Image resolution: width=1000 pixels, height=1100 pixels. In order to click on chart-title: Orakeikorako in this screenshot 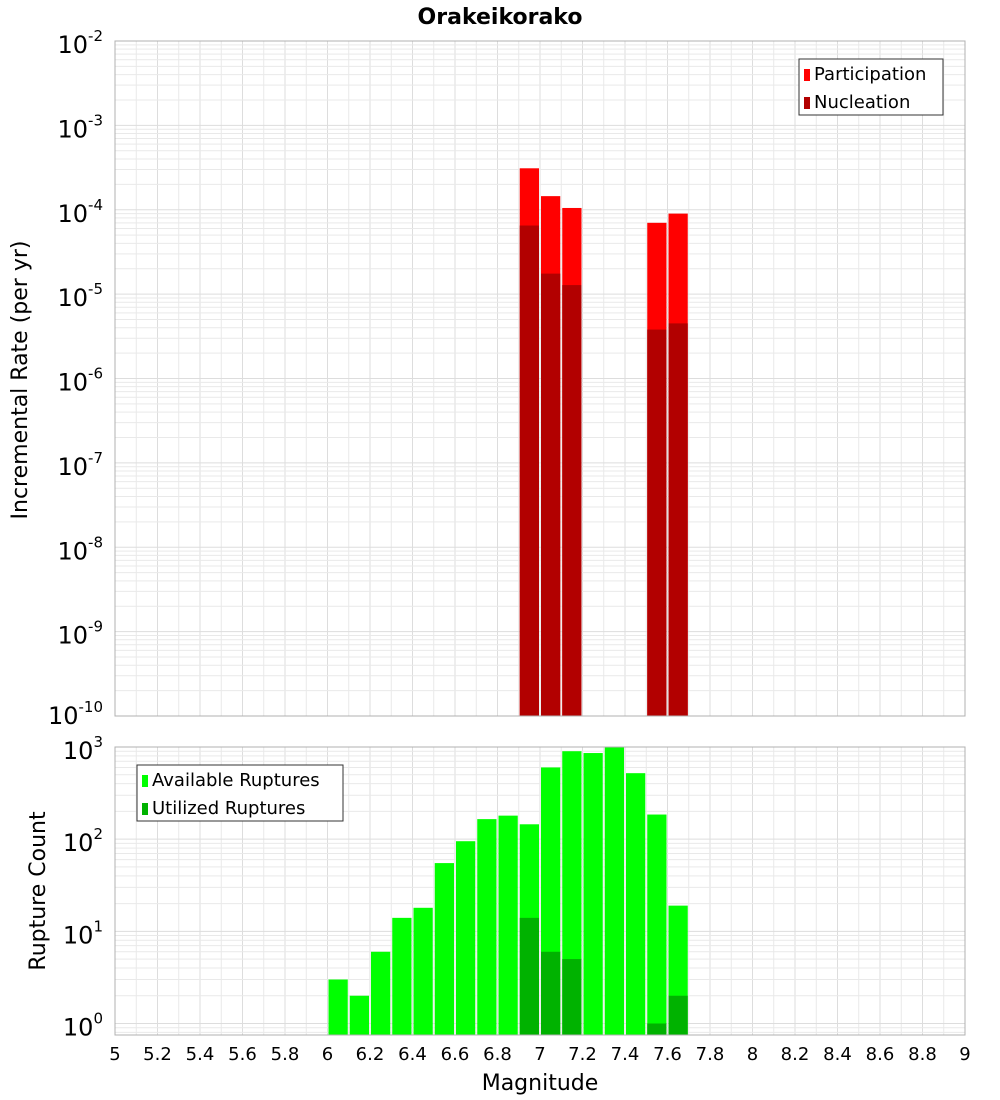, I will do `click(500, 17)`.